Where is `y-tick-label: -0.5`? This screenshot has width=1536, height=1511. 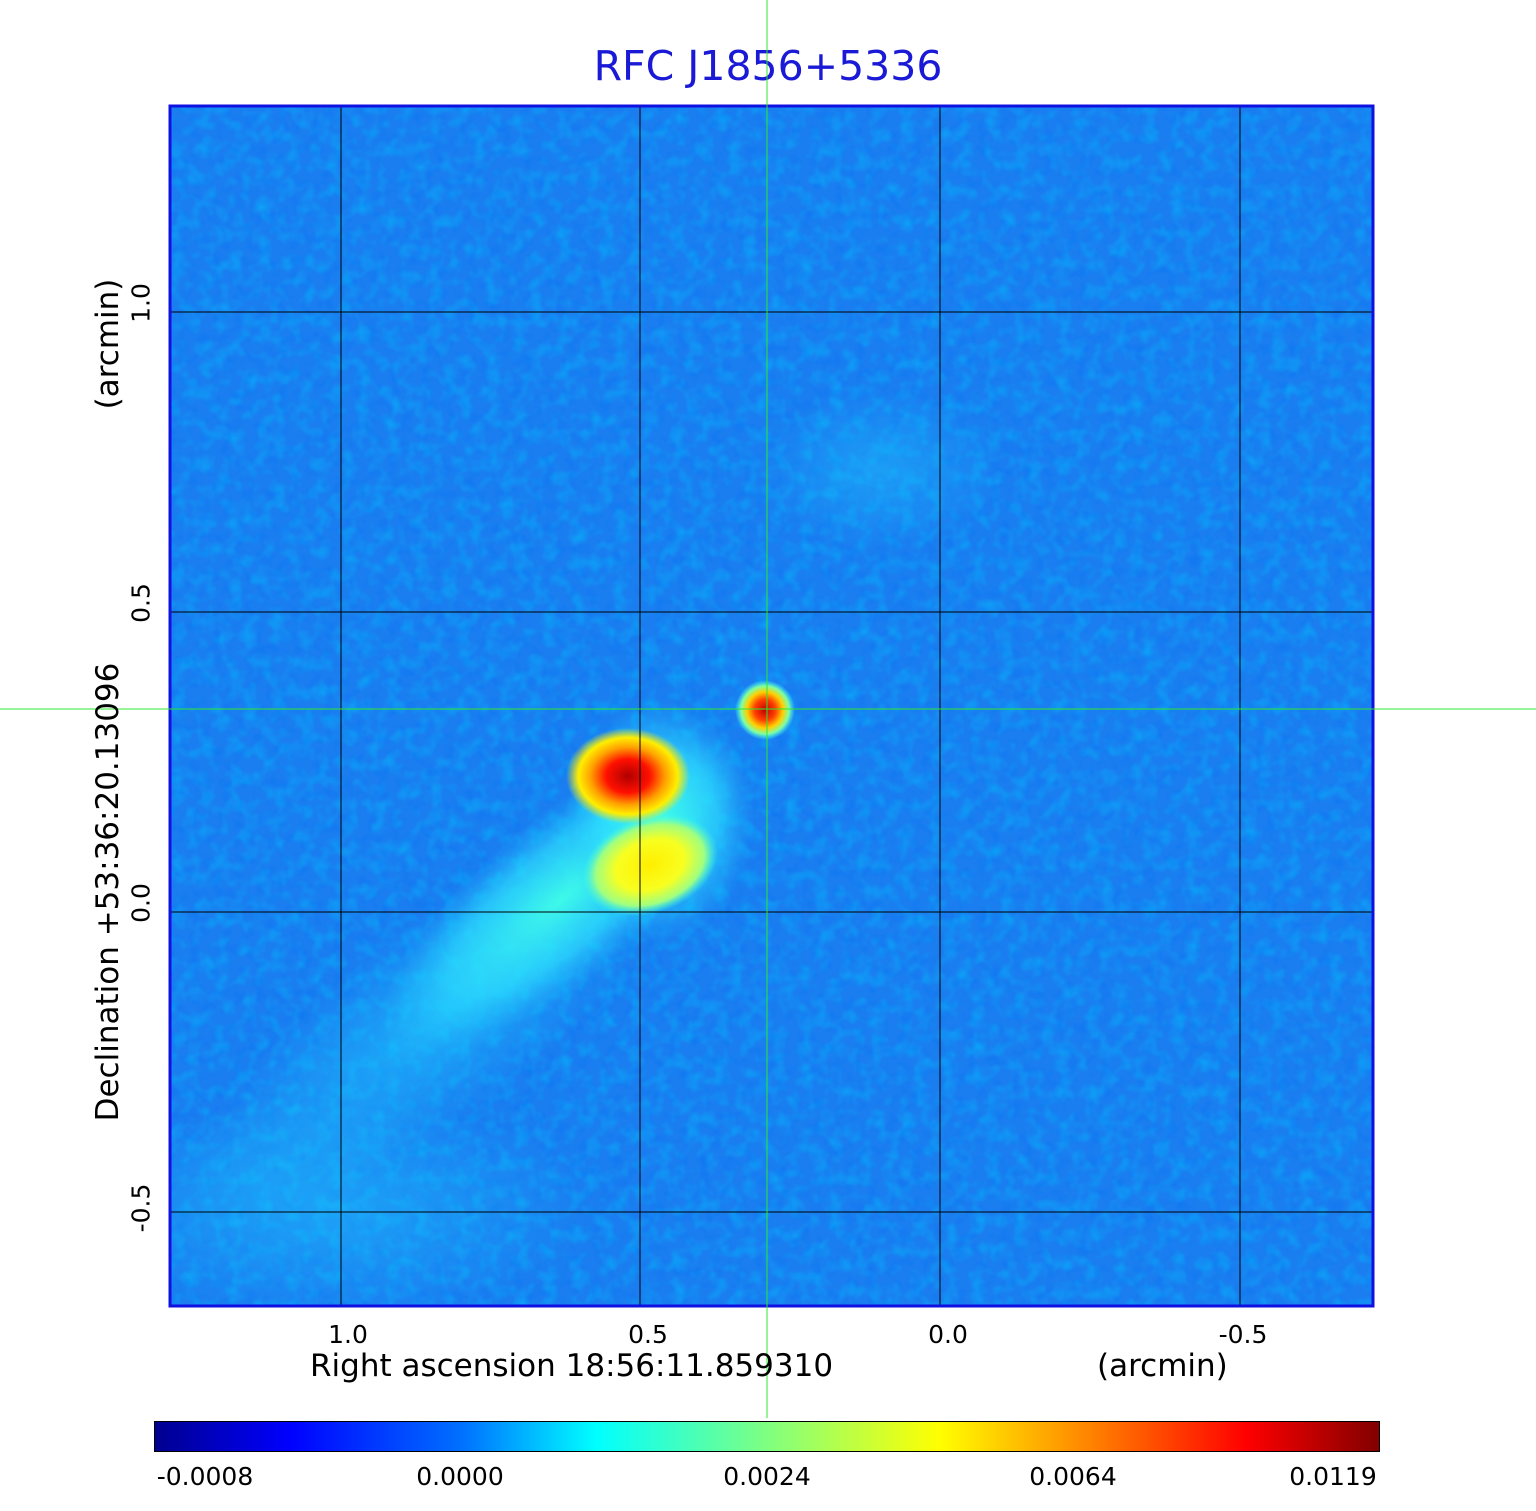 y-tick-label: -0.5 is located at coordinates (141, 1208).